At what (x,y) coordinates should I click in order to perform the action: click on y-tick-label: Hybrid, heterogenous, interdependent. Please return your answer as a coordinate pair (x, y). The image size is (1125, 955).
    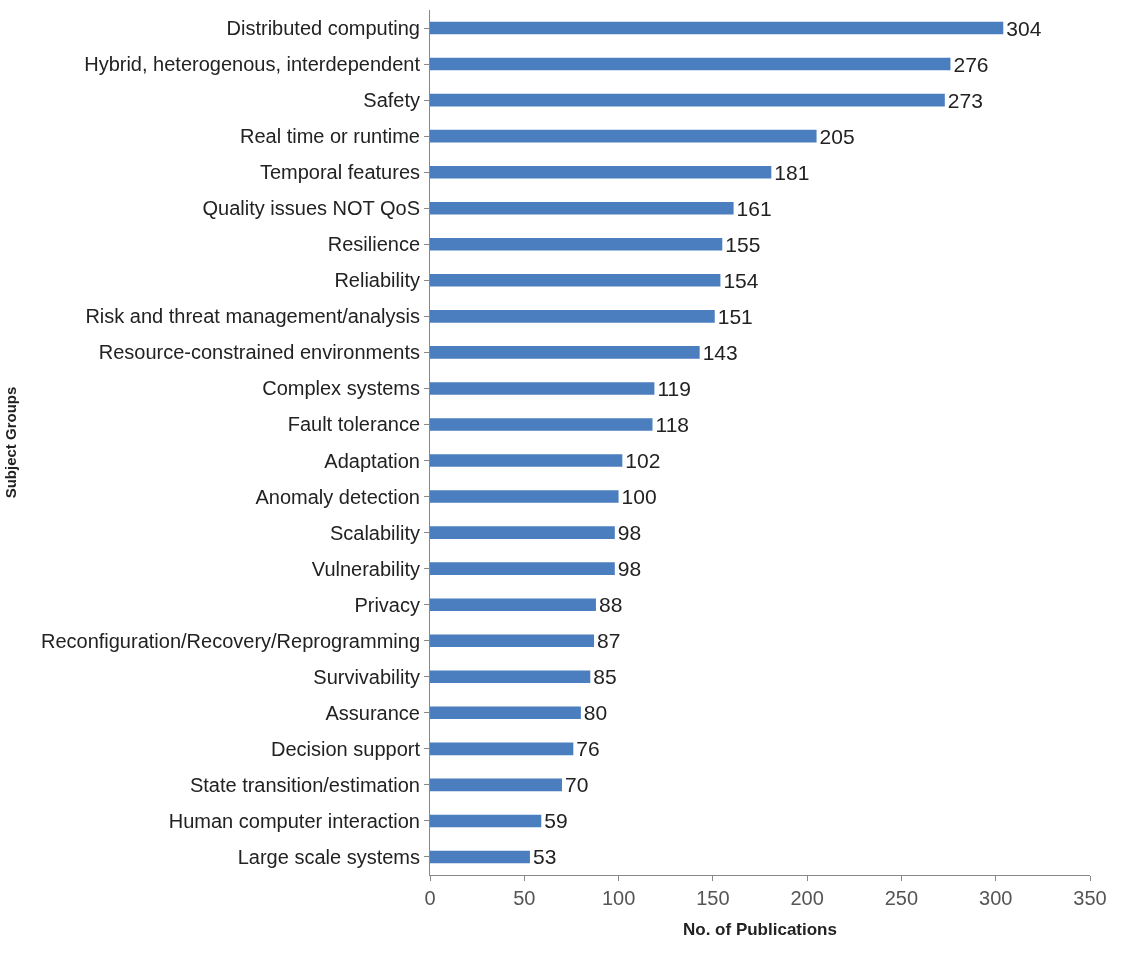
    Looking at the image, I should click on (252, 64).